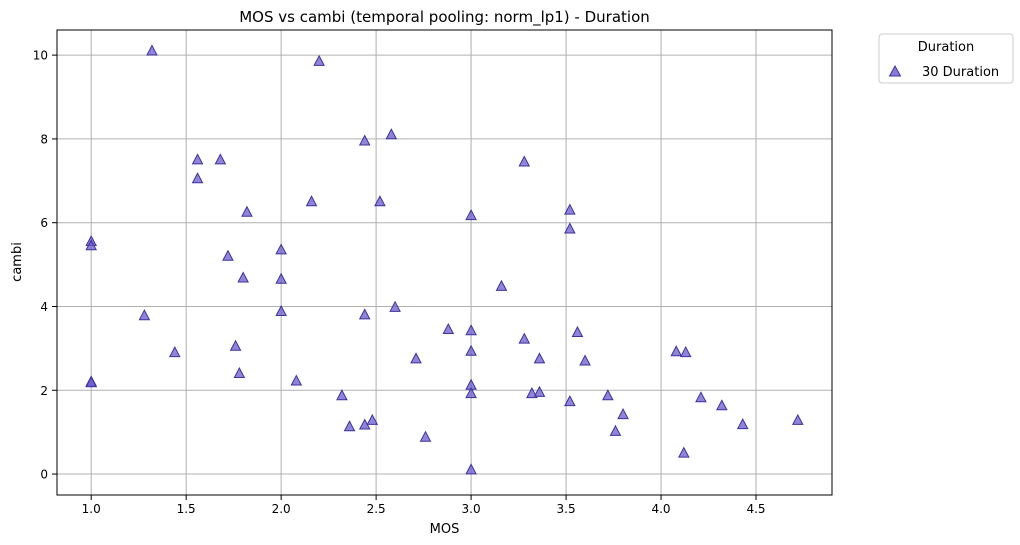 The image size is (1020, 545). I want to click on y-tick-label: 4, so click(44, 307).